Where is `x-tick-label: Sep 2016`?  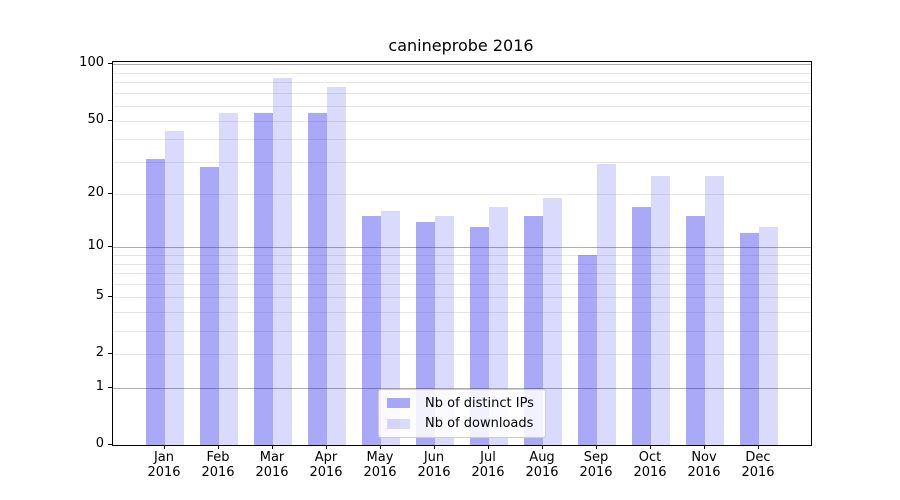
x-tick-label: Sep 2016 is located at coordinates (596, 465).